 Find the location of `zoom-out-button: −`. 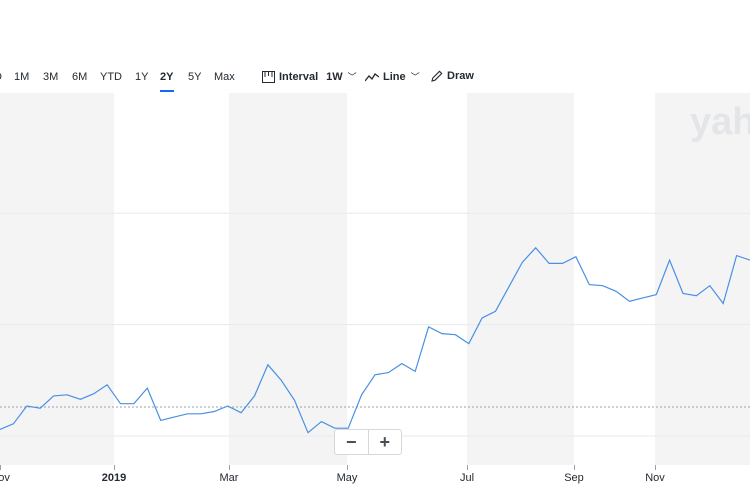

zoom-out-button: − is located at coordinates (351, 441).